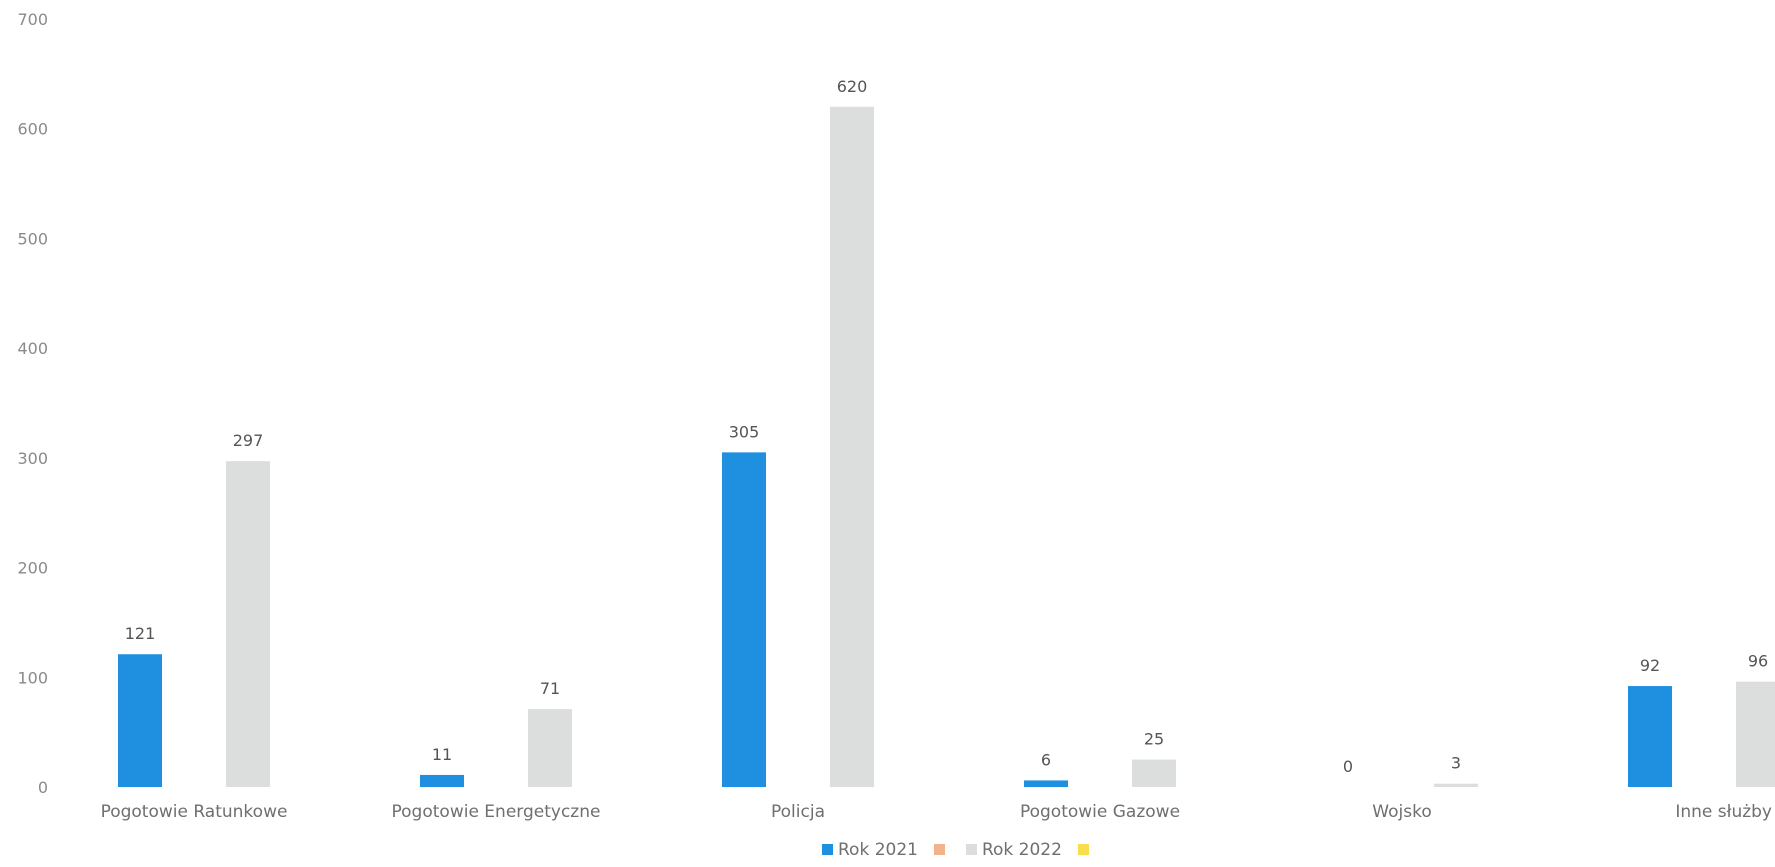  I want to click on category-label: Wojsko, so click(1401, 812).